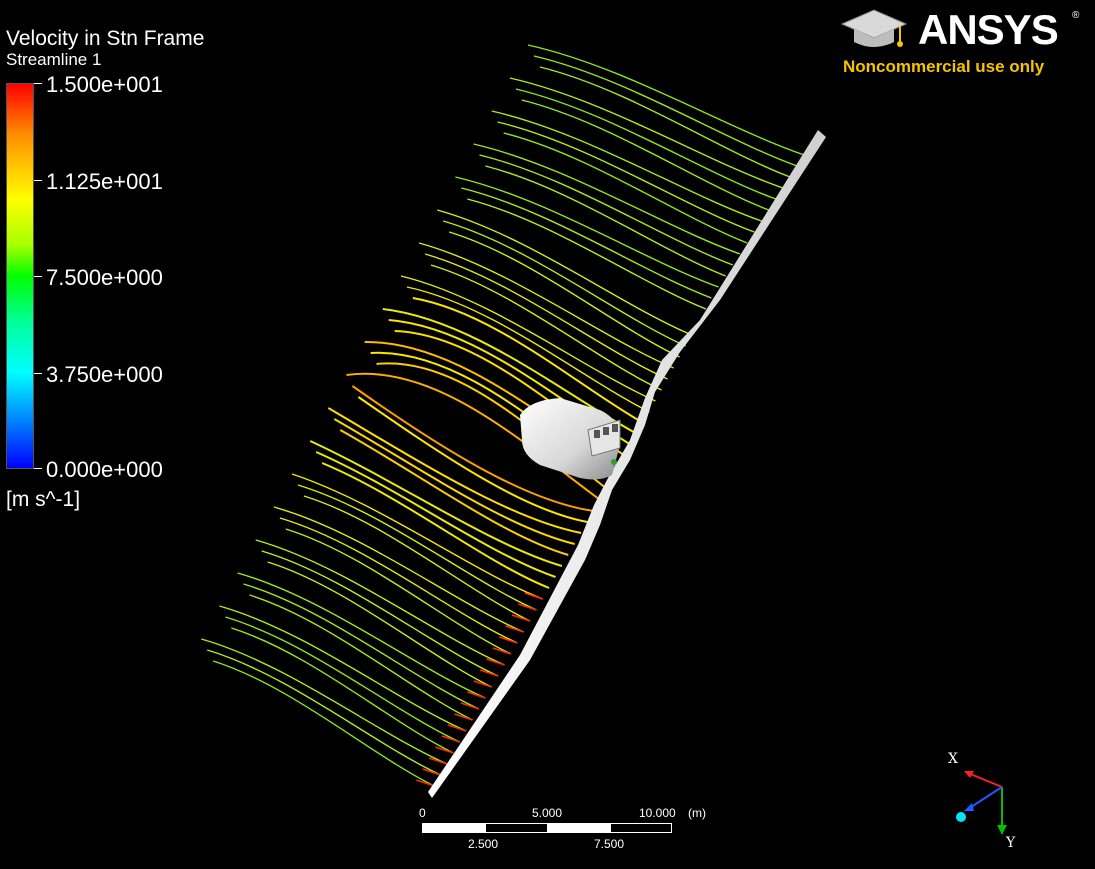 The image size is (1095, 869). What do you see at coordinates (944, 66) in the screenshot?
I see `noncommercial-note: Noncommercial use only` at bounding box center [944, 66].